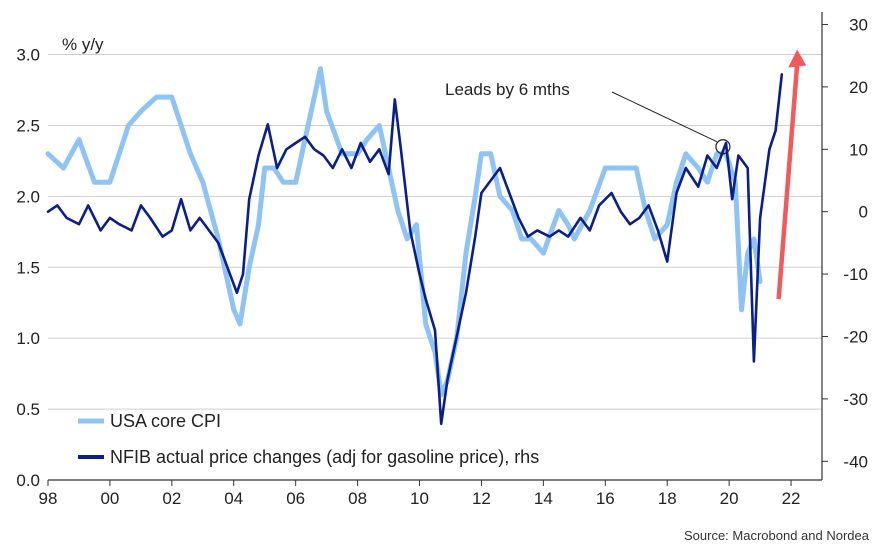 Image resolution: width=881 pixels, height=553 pixels. Describe the element at coordinates (481, 498) in the screenshot. I see `x-tick-label: 12` at that location.